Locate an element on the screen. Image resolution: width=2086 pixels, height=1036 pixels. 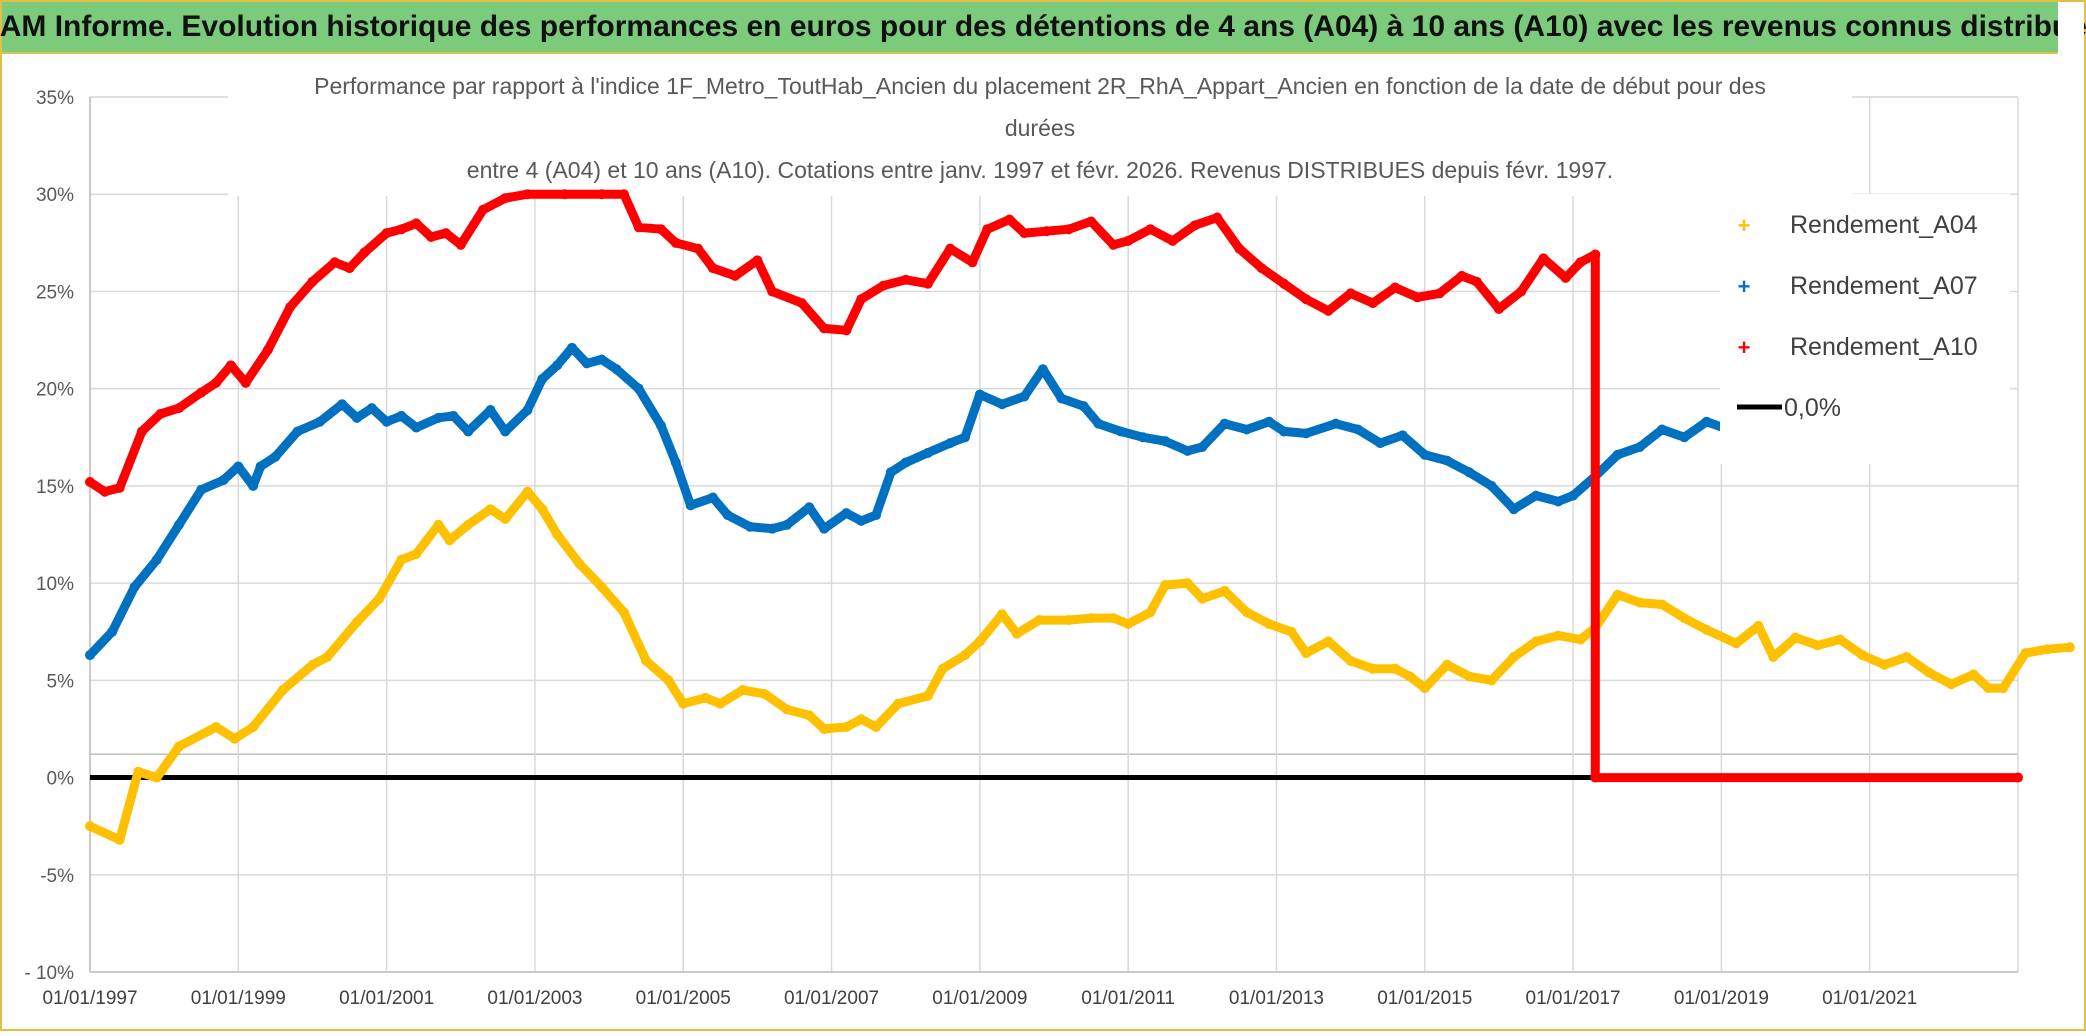
y-tick-label: 20% is located at coordinates (55, 390).